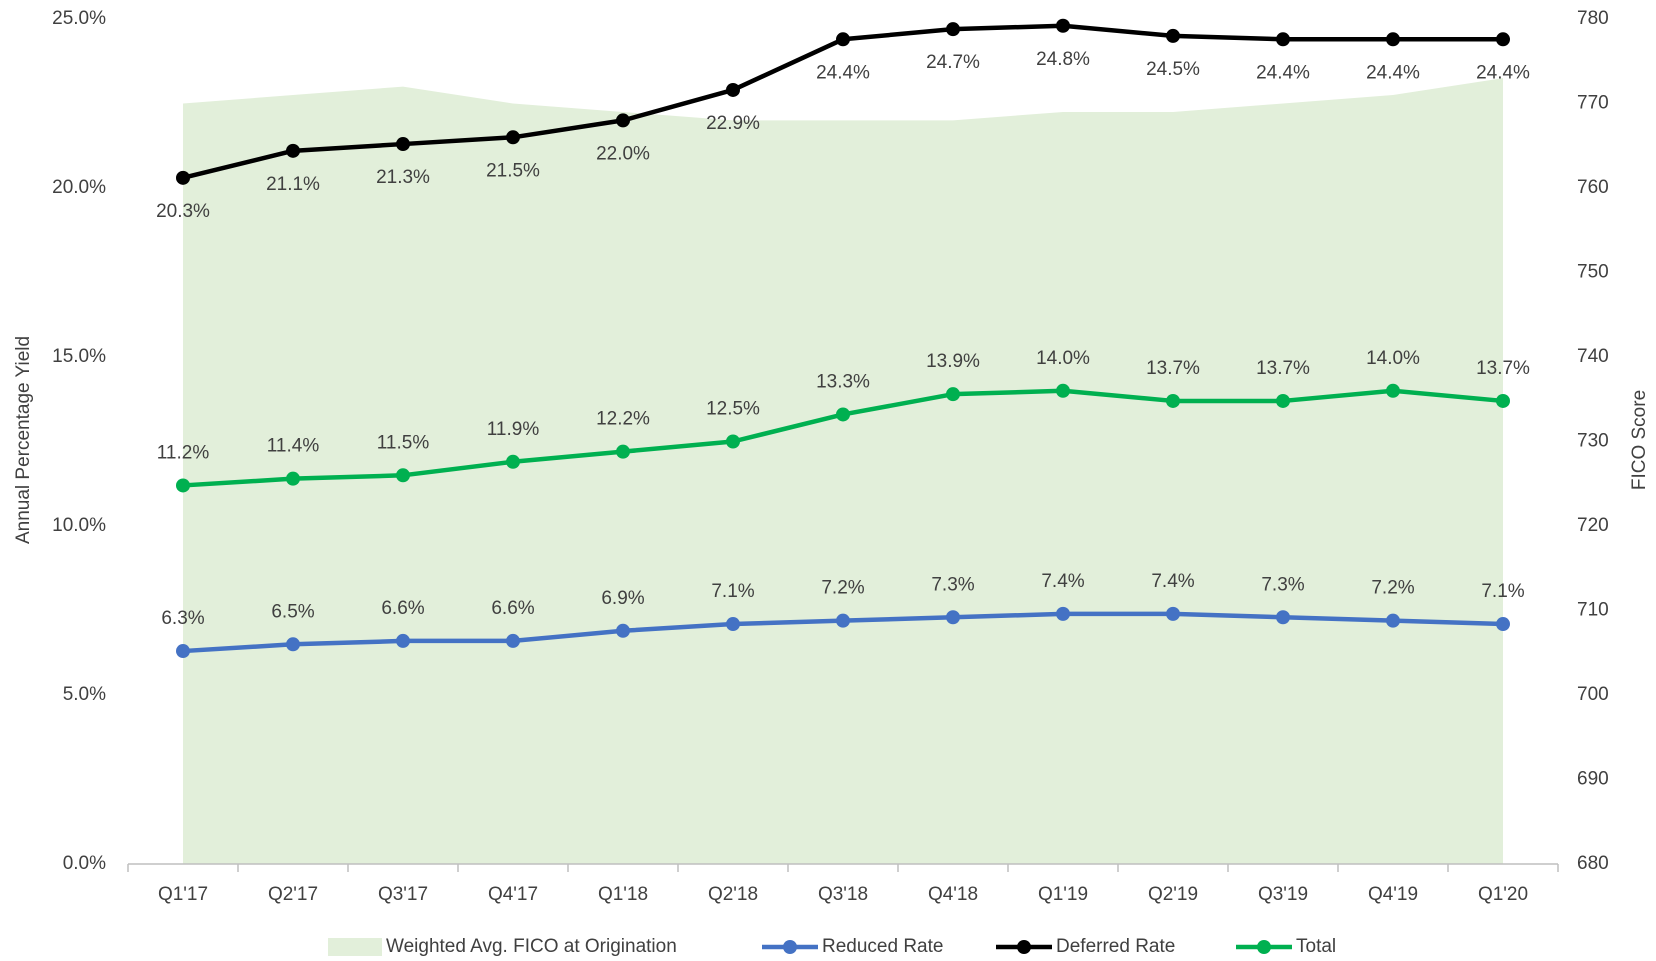  What do you see at coordinates (733, 123) in the screenshot?
I see `data-label: 22.9%` at bounding box center [733, 123].